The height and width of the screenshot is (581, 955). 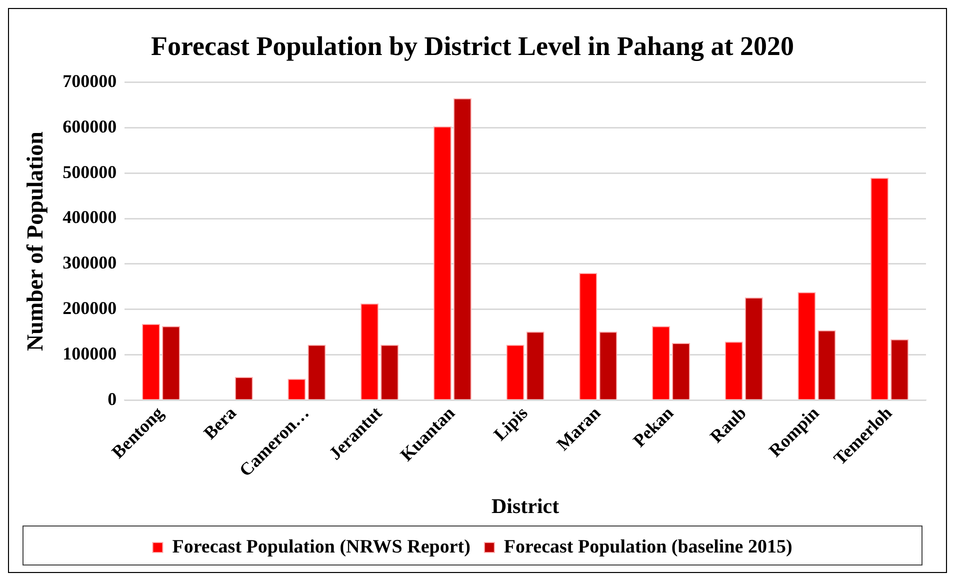 I want to click on y-tick-label: 300000, so click(x=89, y=262).